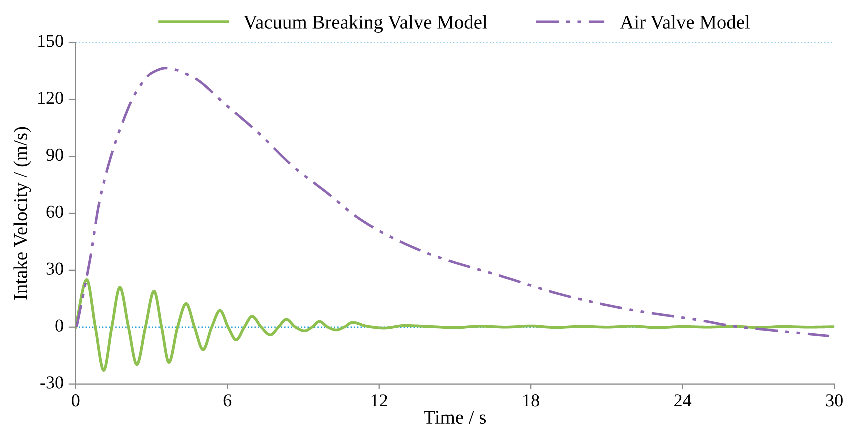  What do you see at coordinates (51, 98) in the screenshot?
I see `y-tick-label: 120` at bounding box center [51, 98].